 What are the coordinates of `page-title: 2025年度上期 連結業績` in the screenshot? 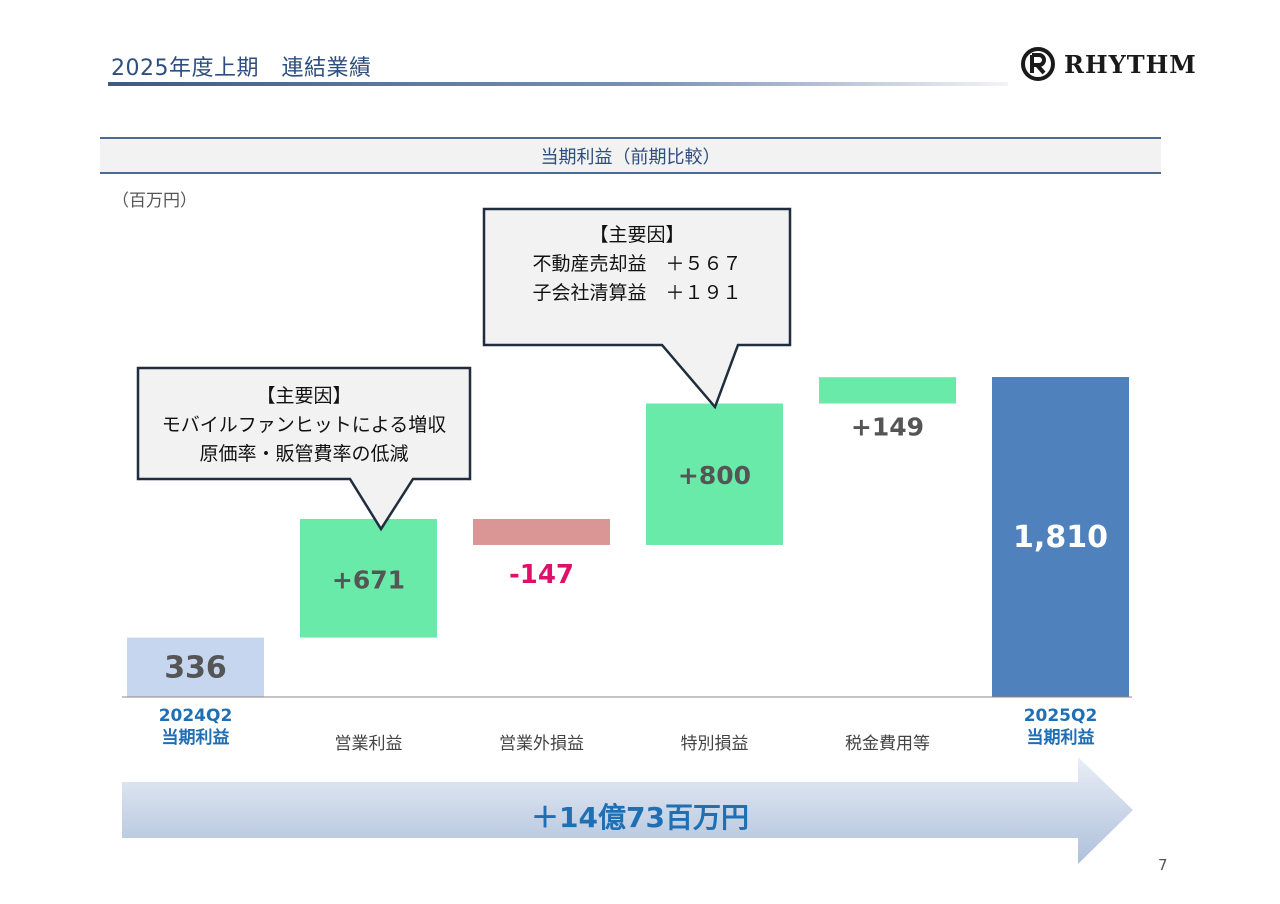 It's located at (241, 68).